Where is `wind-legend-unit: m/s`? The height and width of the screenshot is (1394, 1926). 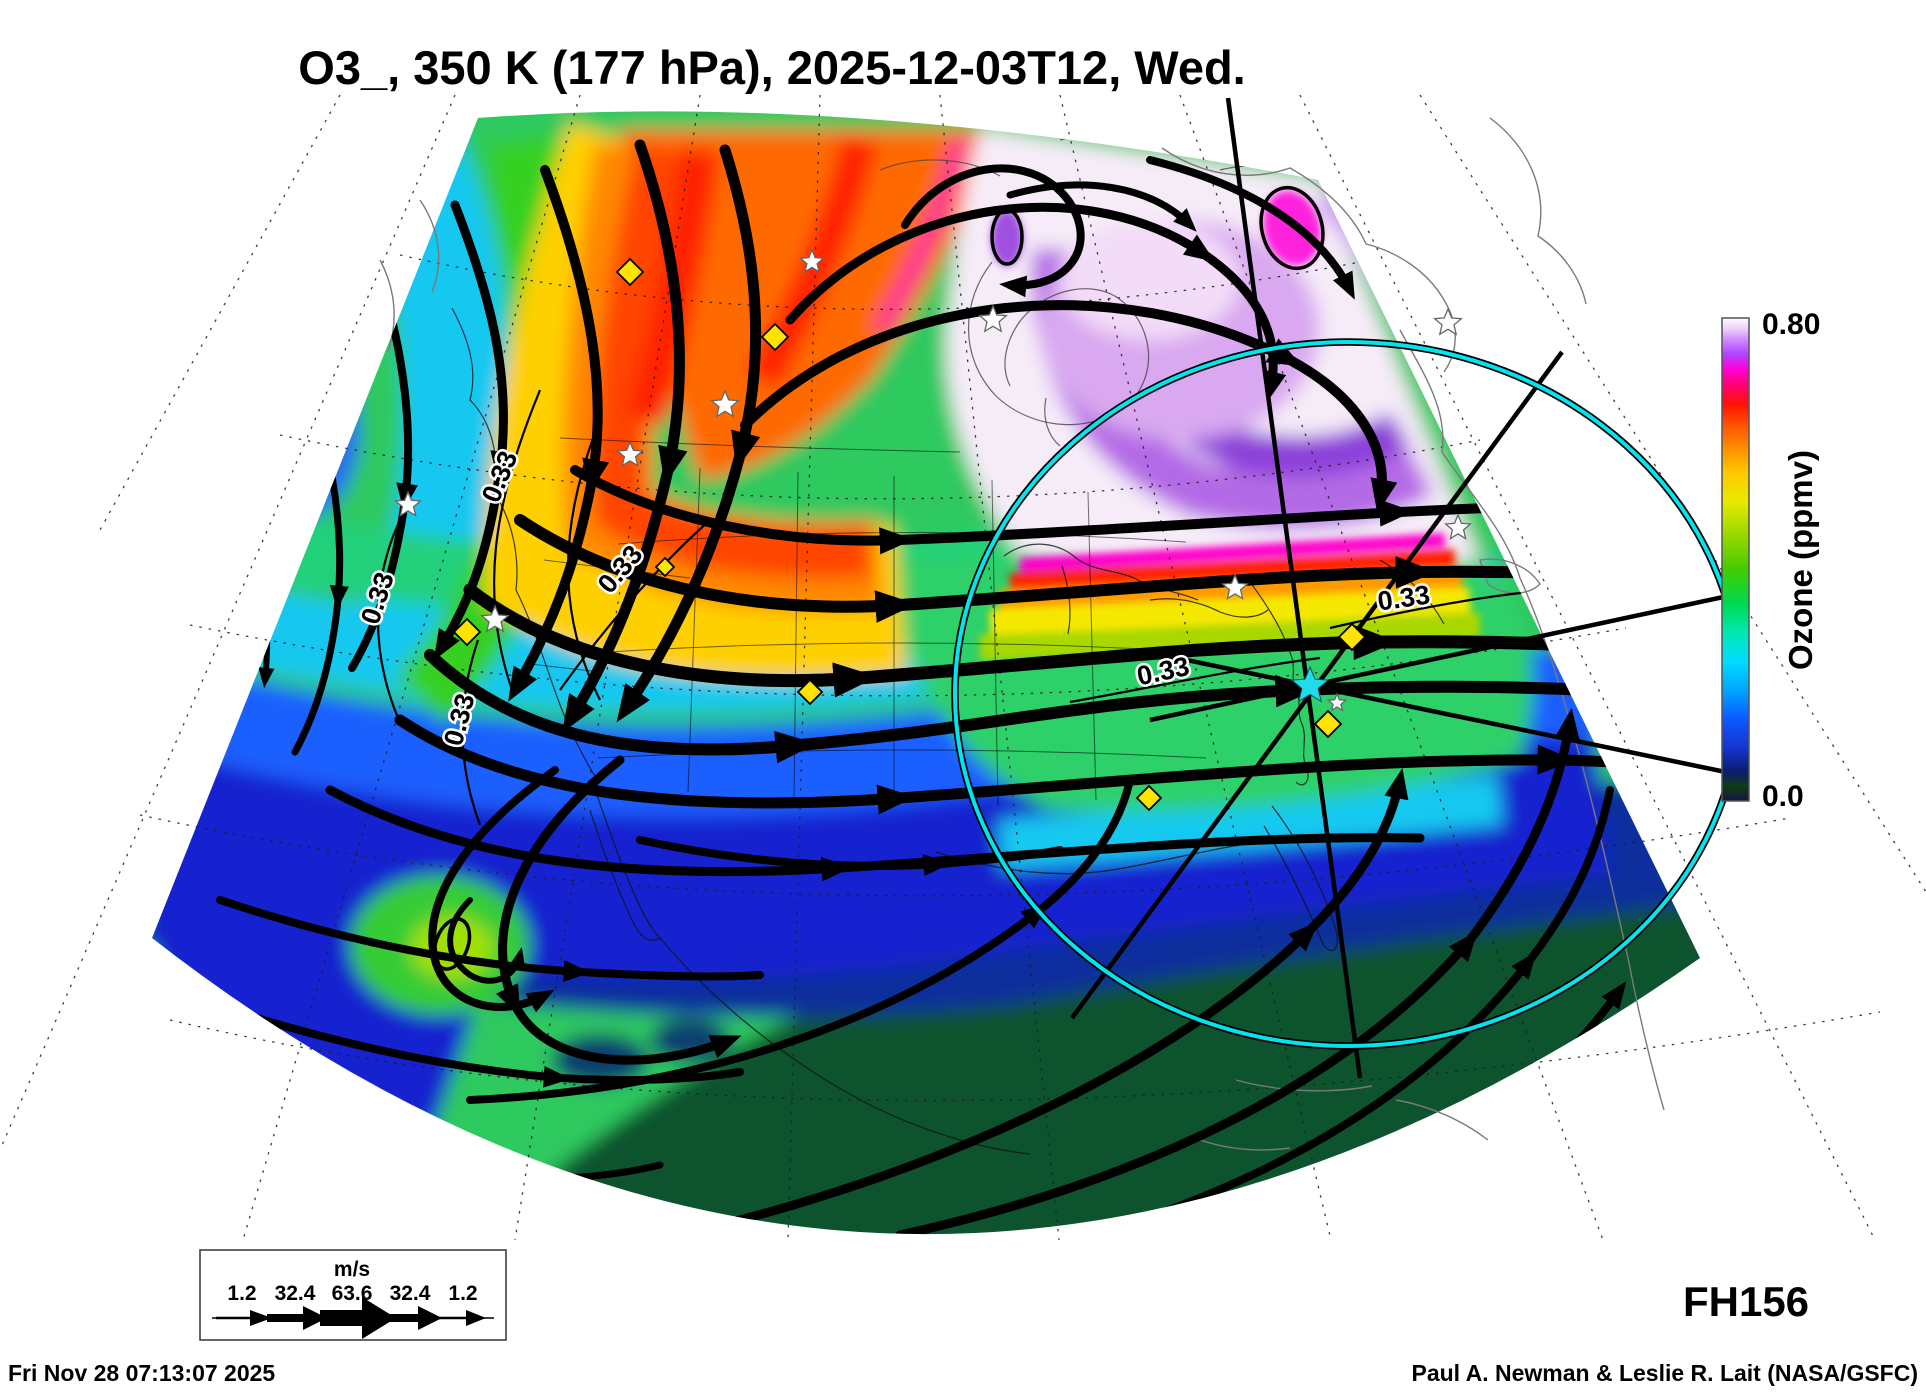 wind-legend-unit: m/s is located at coordinates (352, 1269).